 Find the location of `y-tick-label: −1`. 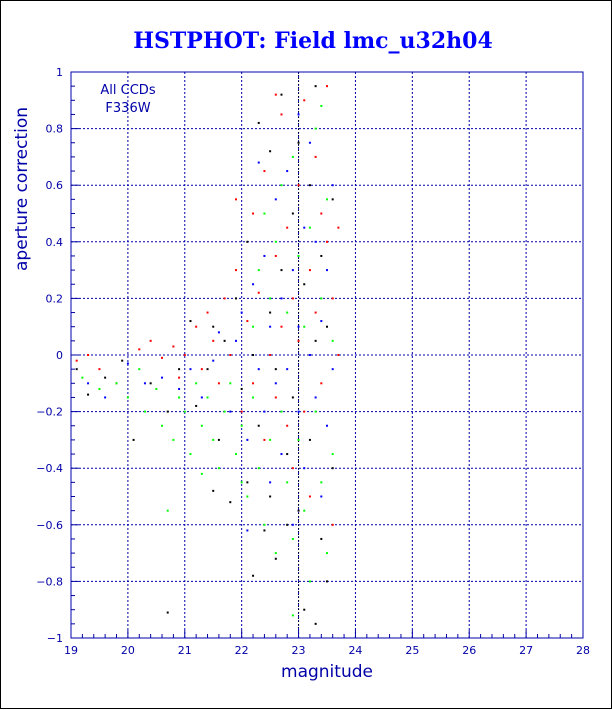

y-tick-label: −1 is located at coordinates (55, 638).